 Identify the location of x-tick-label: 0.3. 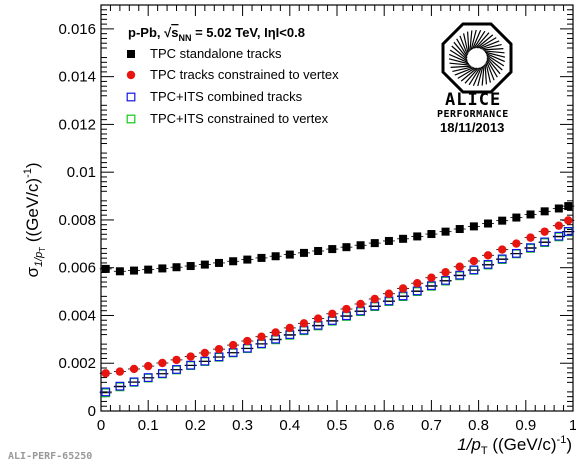
(242, 425).